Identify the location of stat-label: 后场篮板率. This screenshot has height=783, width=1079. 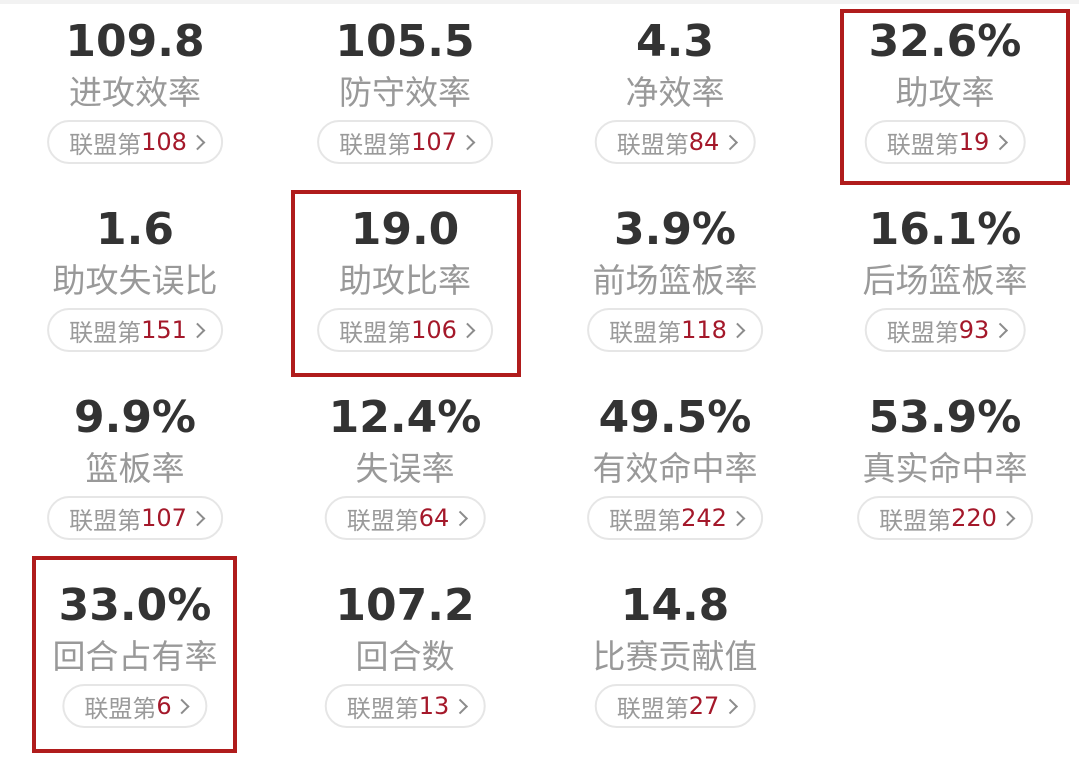
(945, 280).